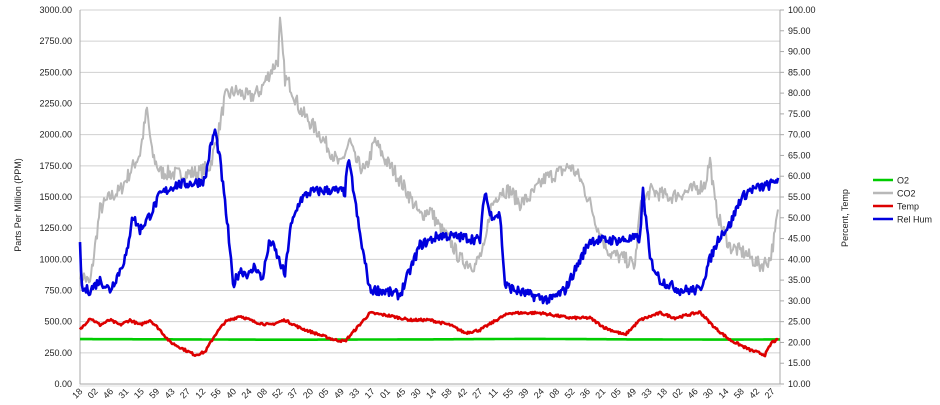  Describe the element at coordinates (585, 393) in the screenshot. I see `x-tick-label: 36` at that location.